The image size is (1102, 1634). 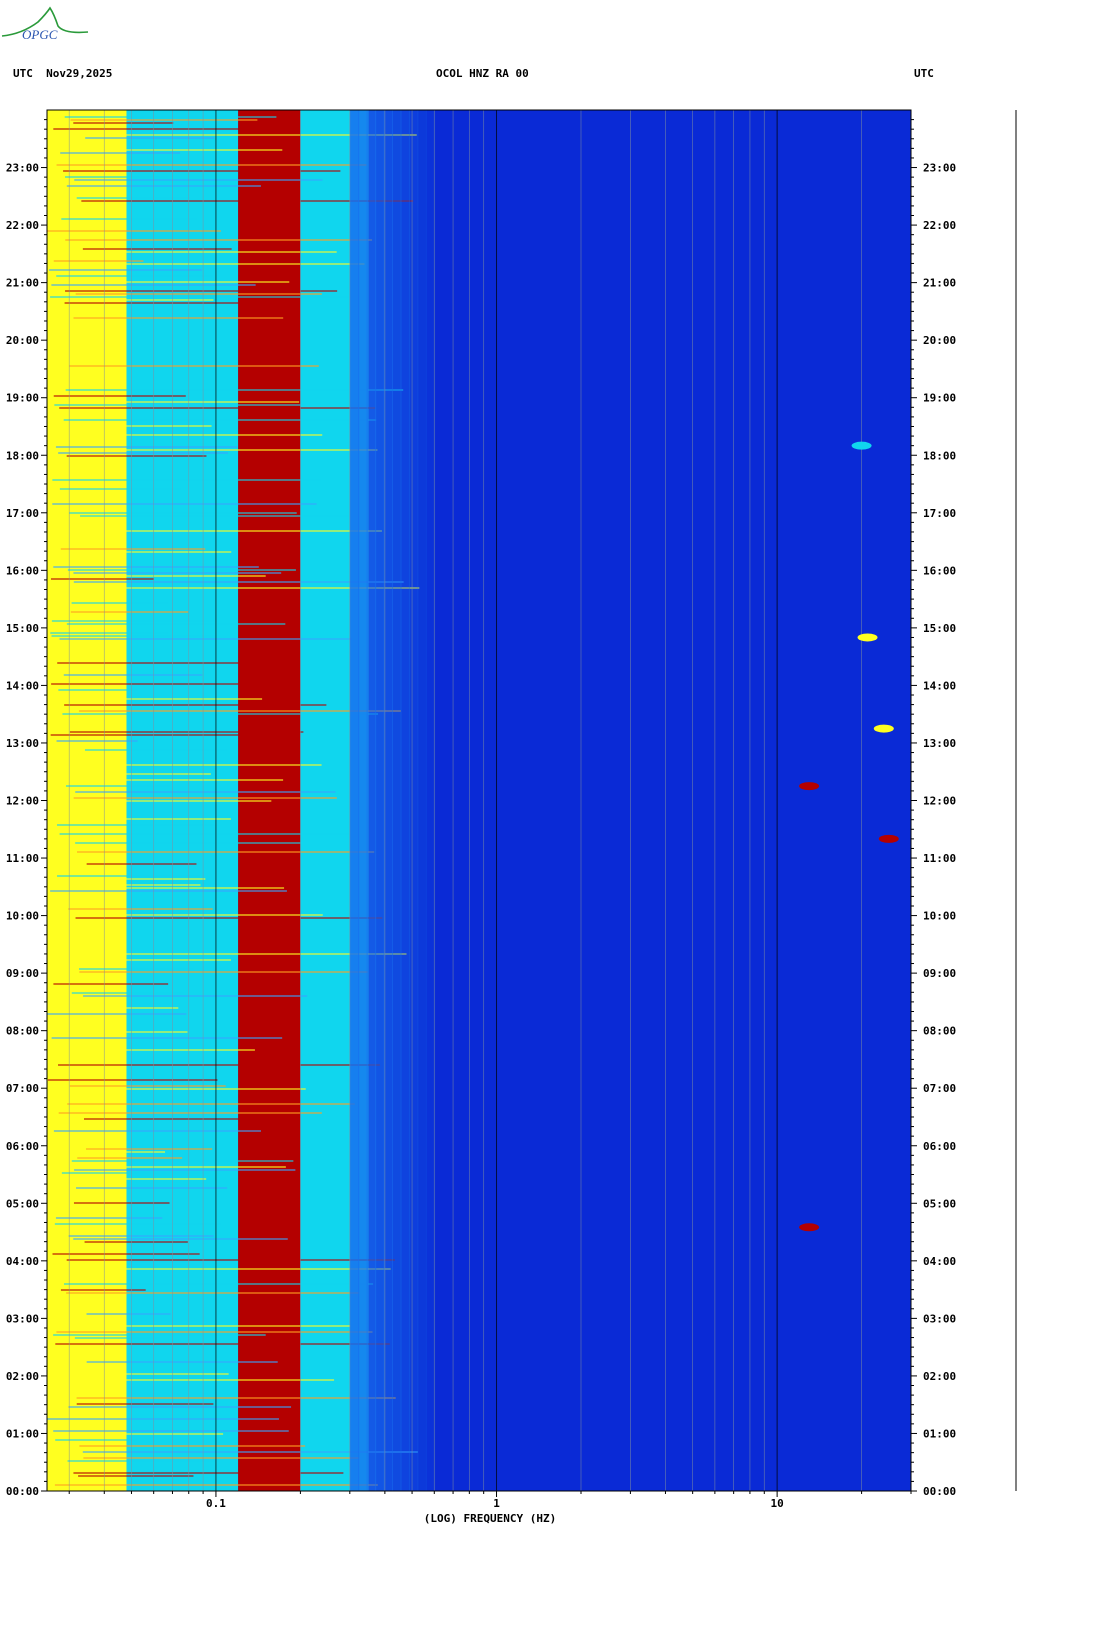 I want to click on x-axis-label: (LOG) FREQUENCY (HZ), so click(x=490, y=1518).